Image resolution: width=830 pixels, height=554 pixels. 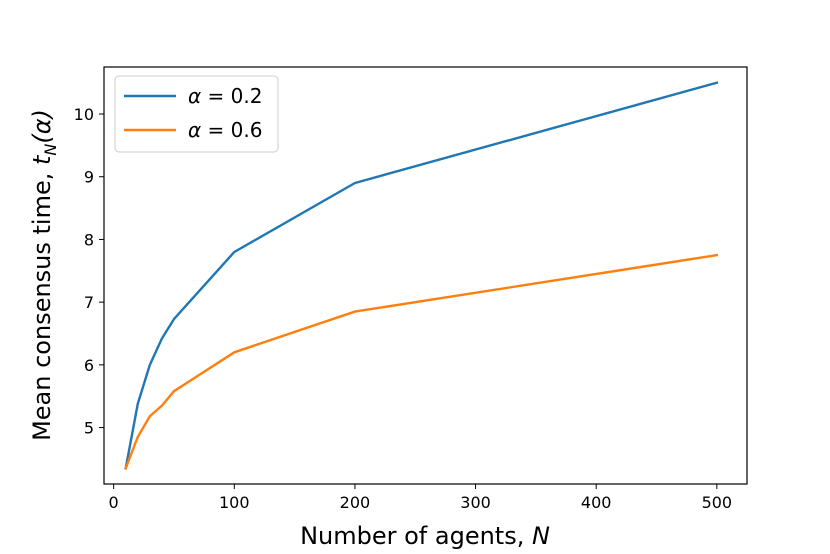 What do you see at coordinates (475, 502) in the screenshot?
I see `x-tick-label: 300` at bounding box center [475, 502].